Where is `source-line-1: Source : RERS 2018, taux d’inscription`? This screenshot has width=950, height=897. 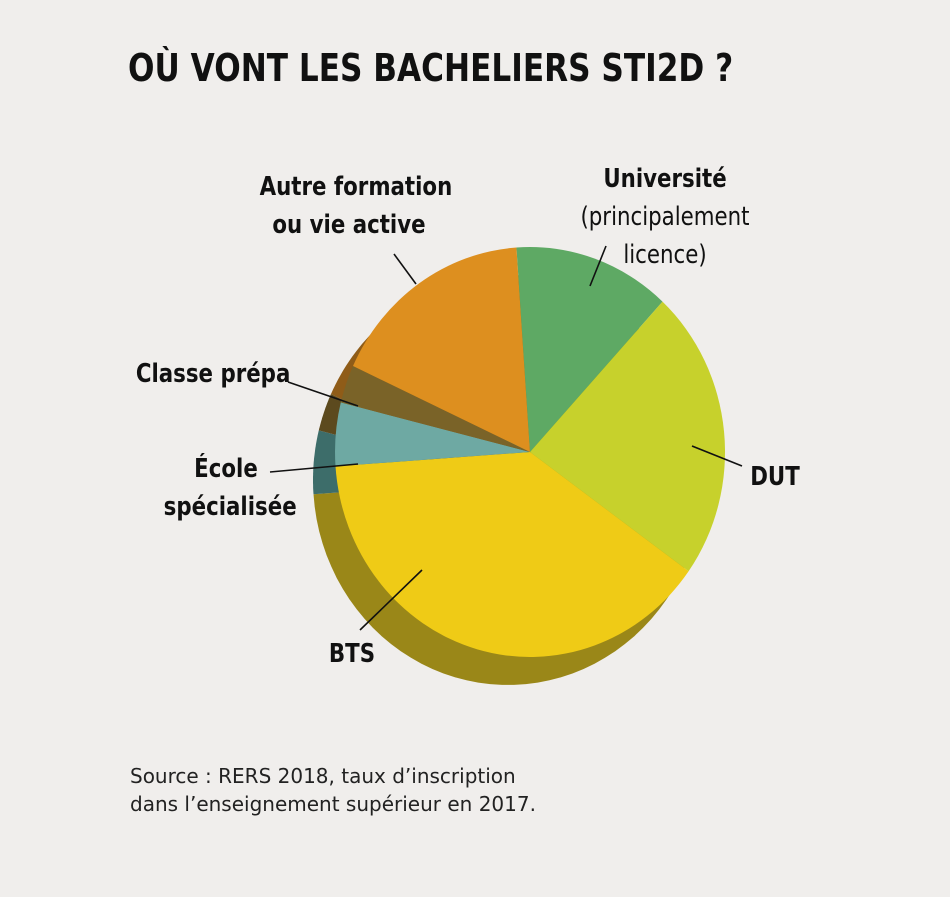
source-line-1: Source : RERS 2018, taux d’inscription is located at coordinates (323, 776).